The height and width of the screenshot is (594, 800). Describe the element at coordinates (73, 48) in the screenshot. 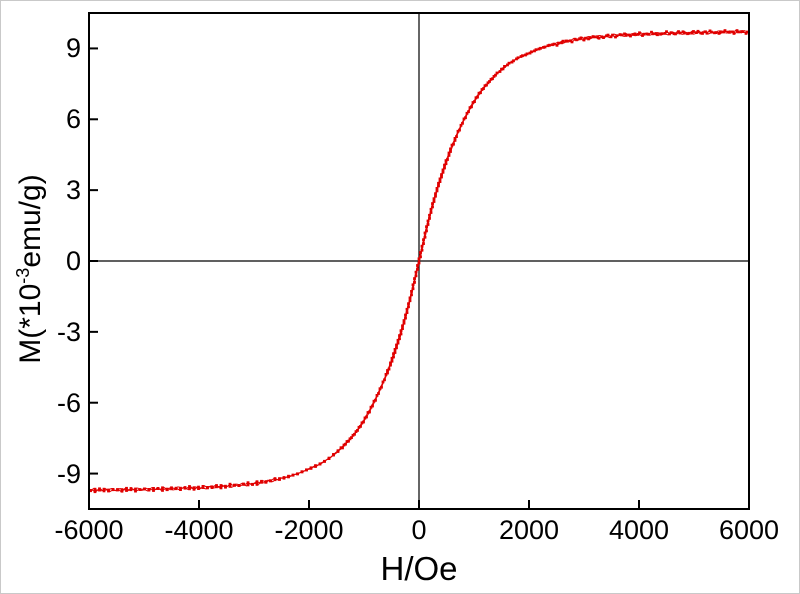

I see `y-tick-label: 9` at that location.